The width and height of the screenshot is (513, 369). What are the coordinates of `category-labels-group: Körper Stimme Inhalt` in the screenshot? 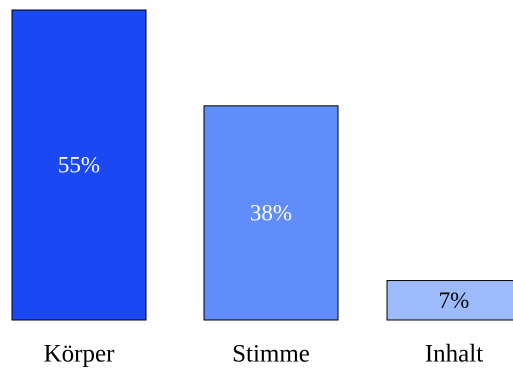 It's located at (264, 354).